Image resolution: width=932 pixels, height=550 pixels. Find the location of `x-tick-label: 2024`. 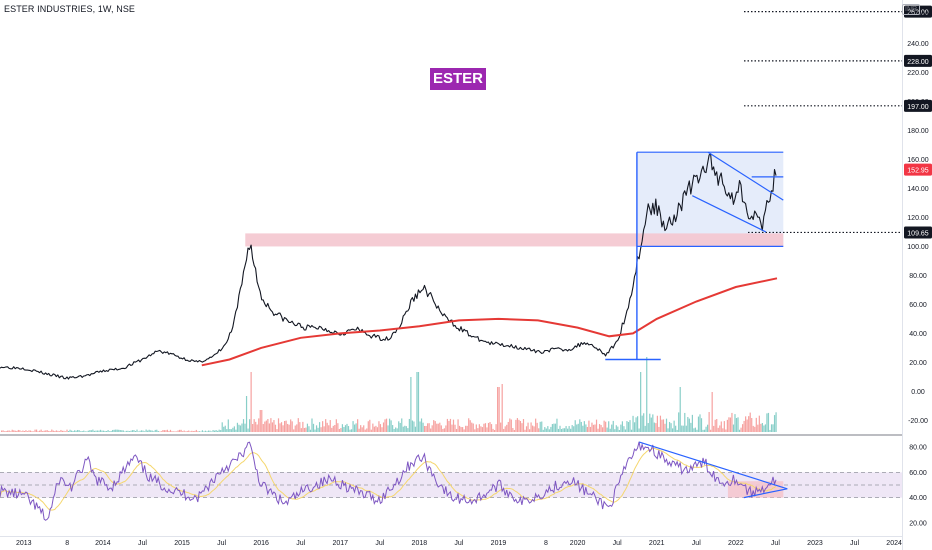

x-tick-label: 2024 is located at coordinates (894, 543).